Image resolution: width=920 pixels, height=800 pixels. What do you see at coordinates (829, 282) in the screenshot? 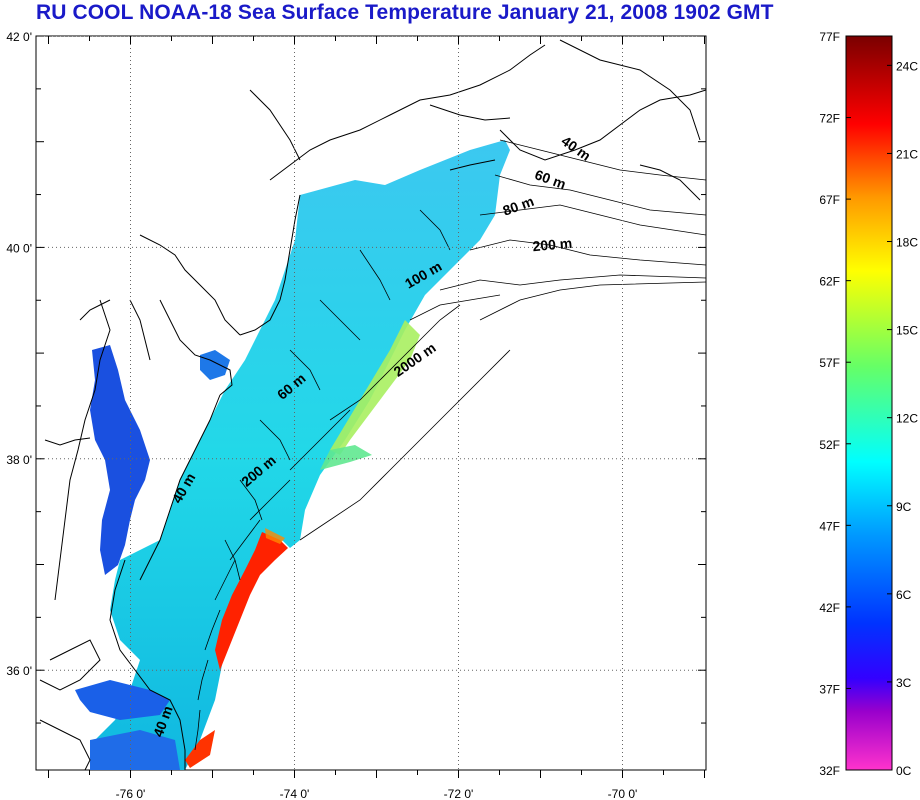
I see `colorbar-f-label: 62F` at bounding box center [829, 282].